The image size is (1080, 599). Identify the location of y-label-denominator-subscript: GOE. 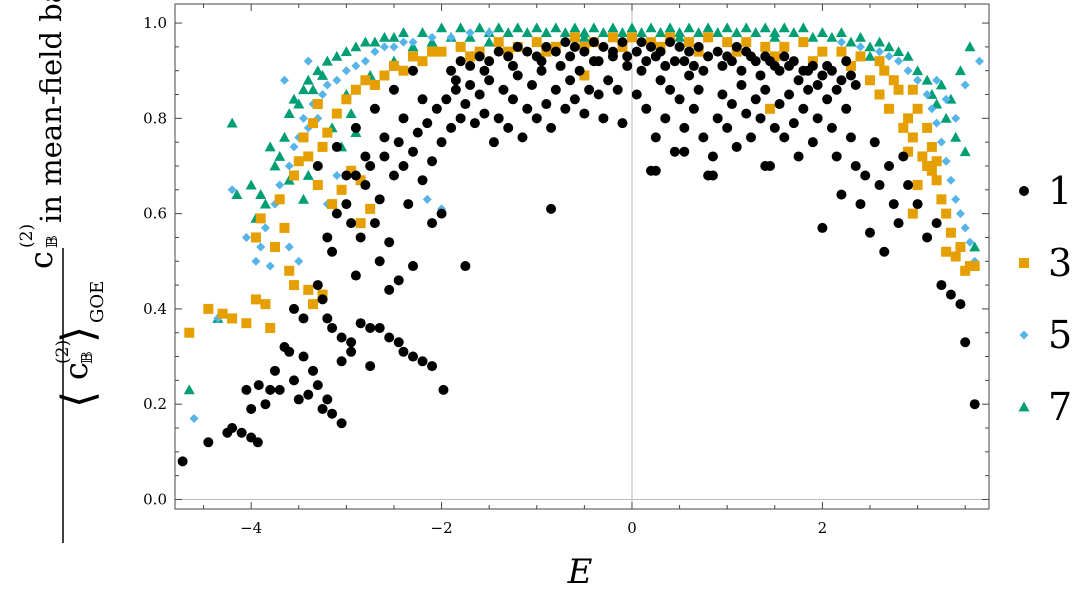
(97, 302).